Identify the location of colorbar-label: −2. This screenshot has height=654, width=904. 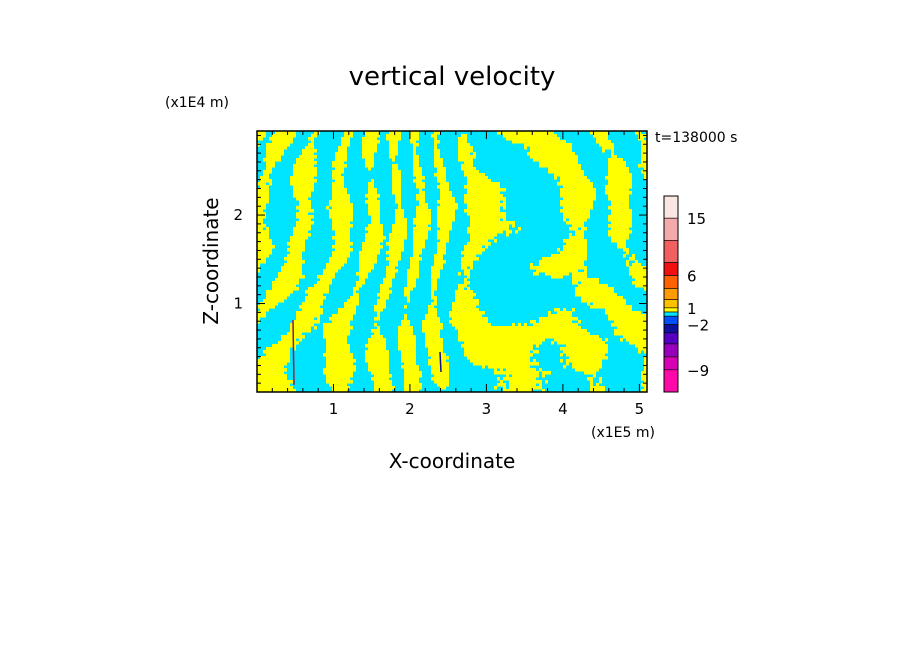
(698, 326).